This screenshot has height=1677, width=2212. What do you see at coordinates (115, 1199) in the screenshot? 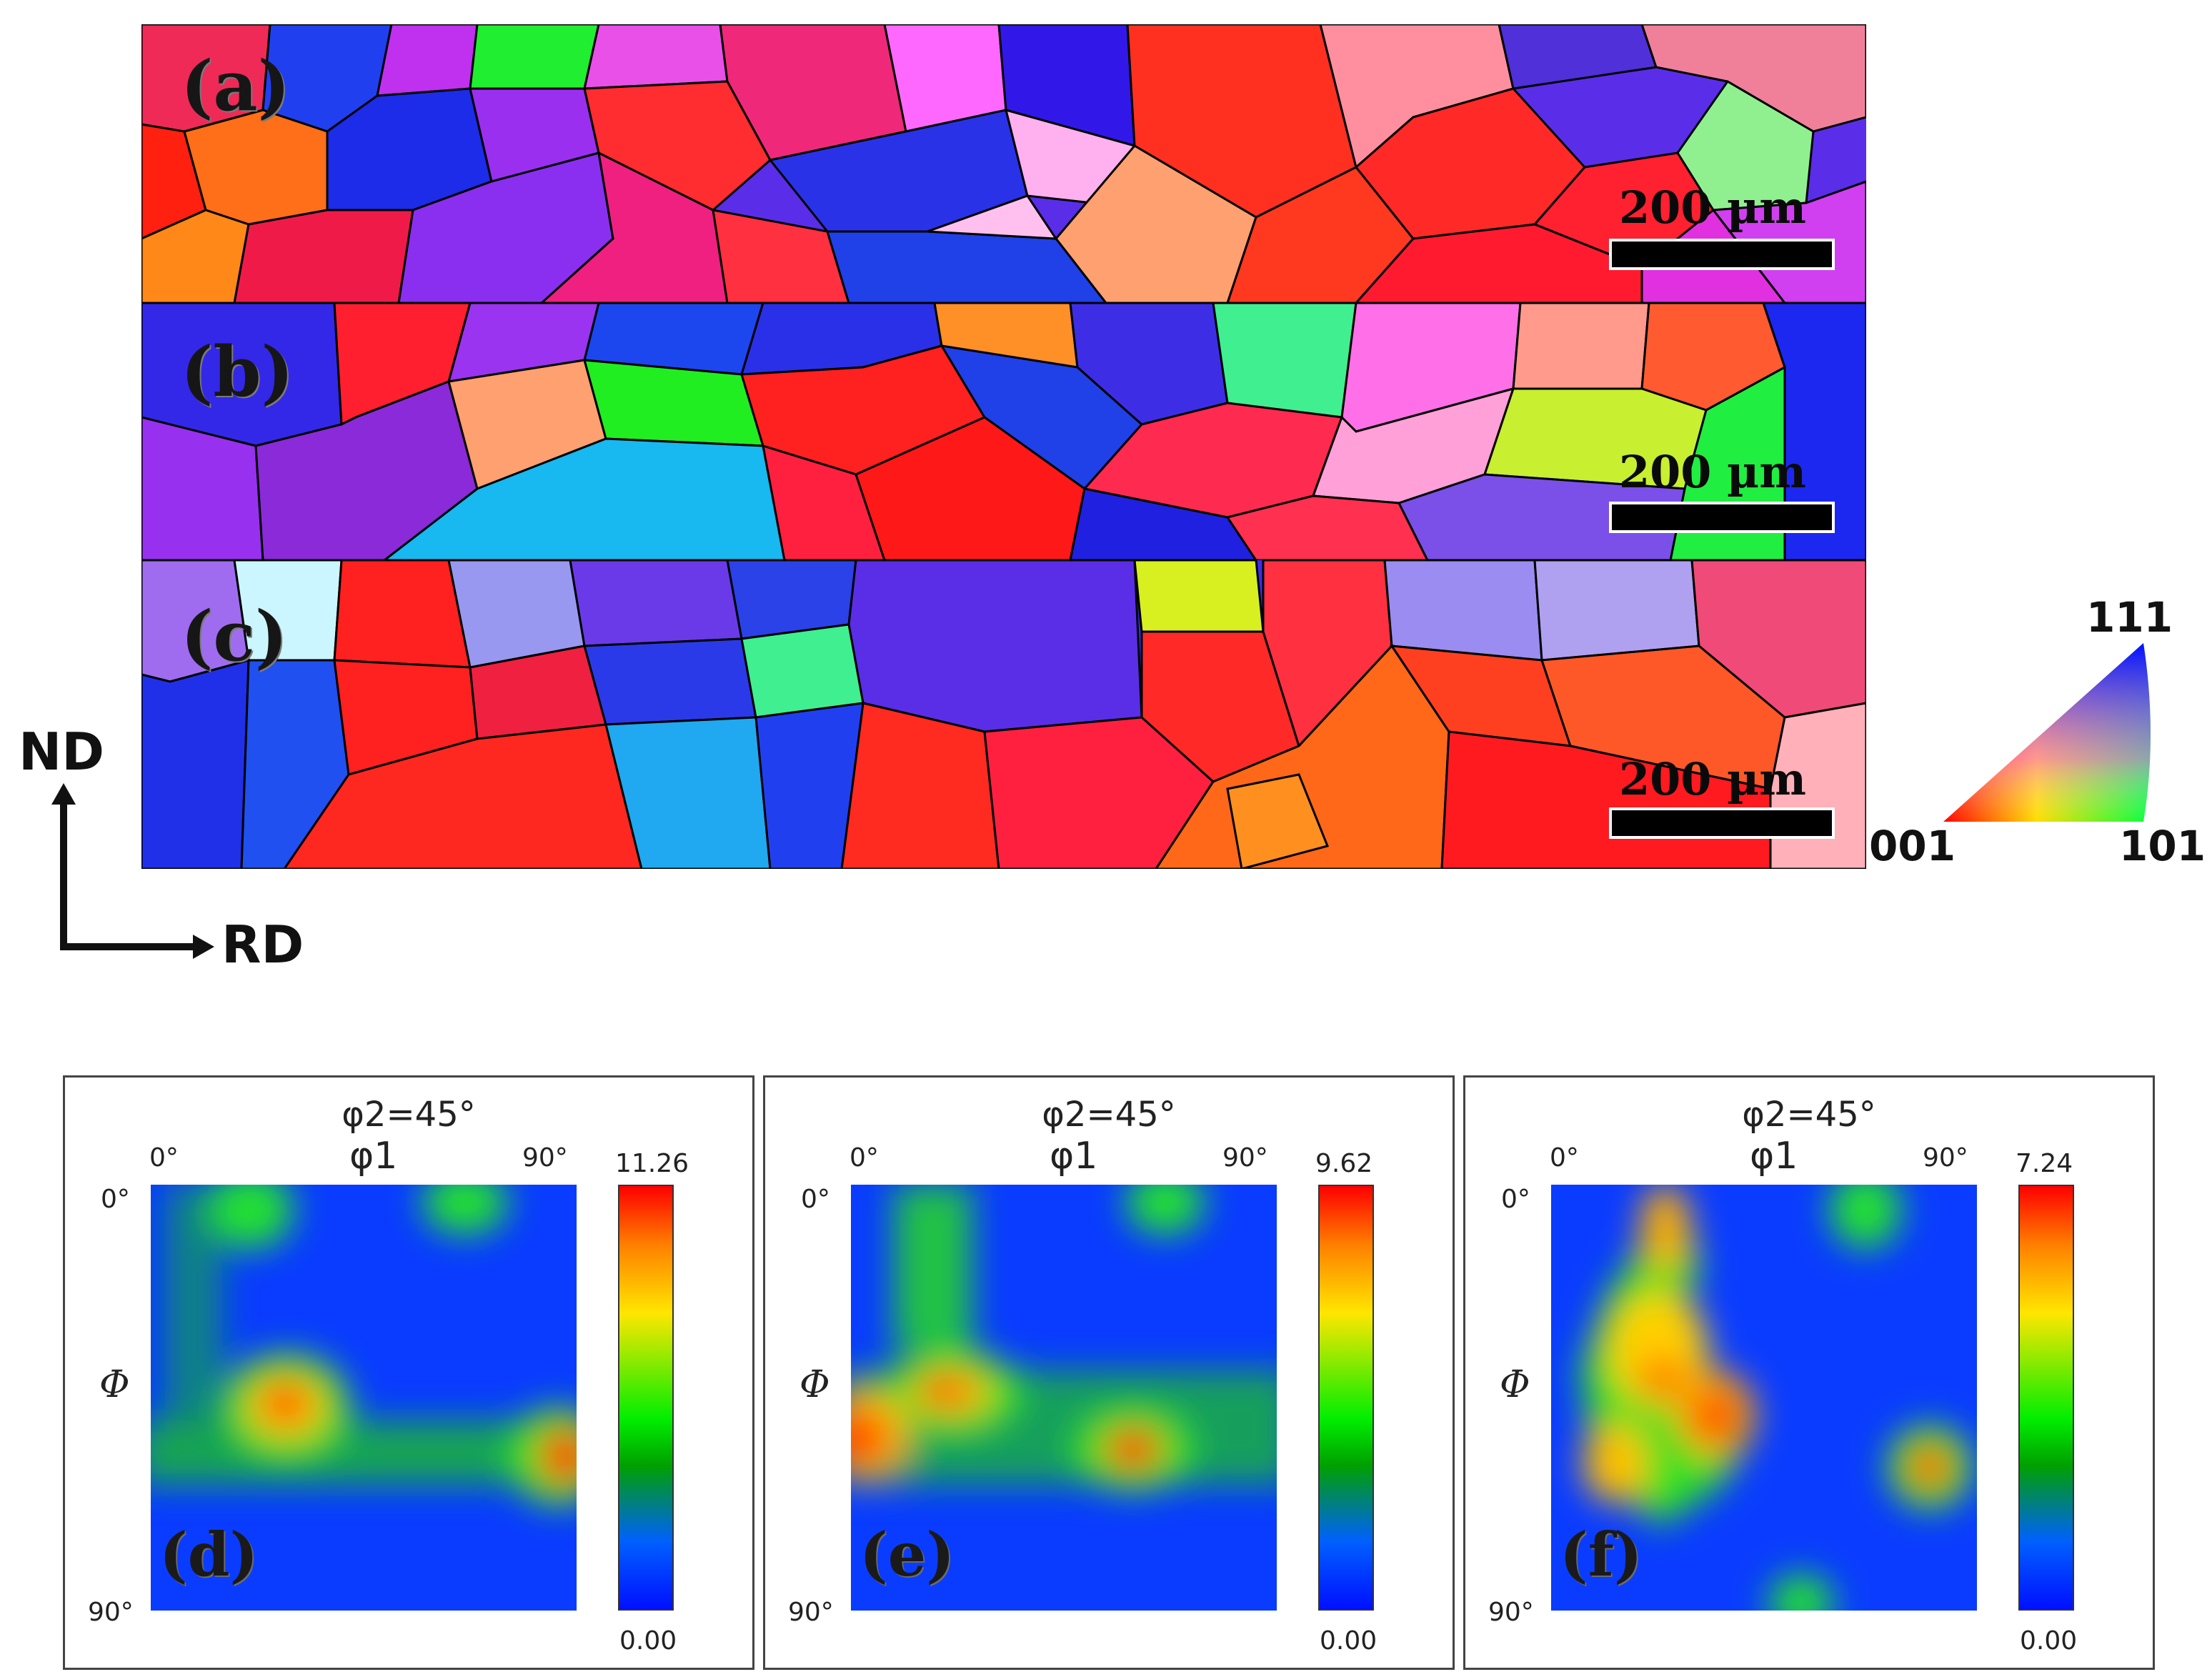
I see `tick-y-start-d: 0°` at bounding box center [115, 1199].